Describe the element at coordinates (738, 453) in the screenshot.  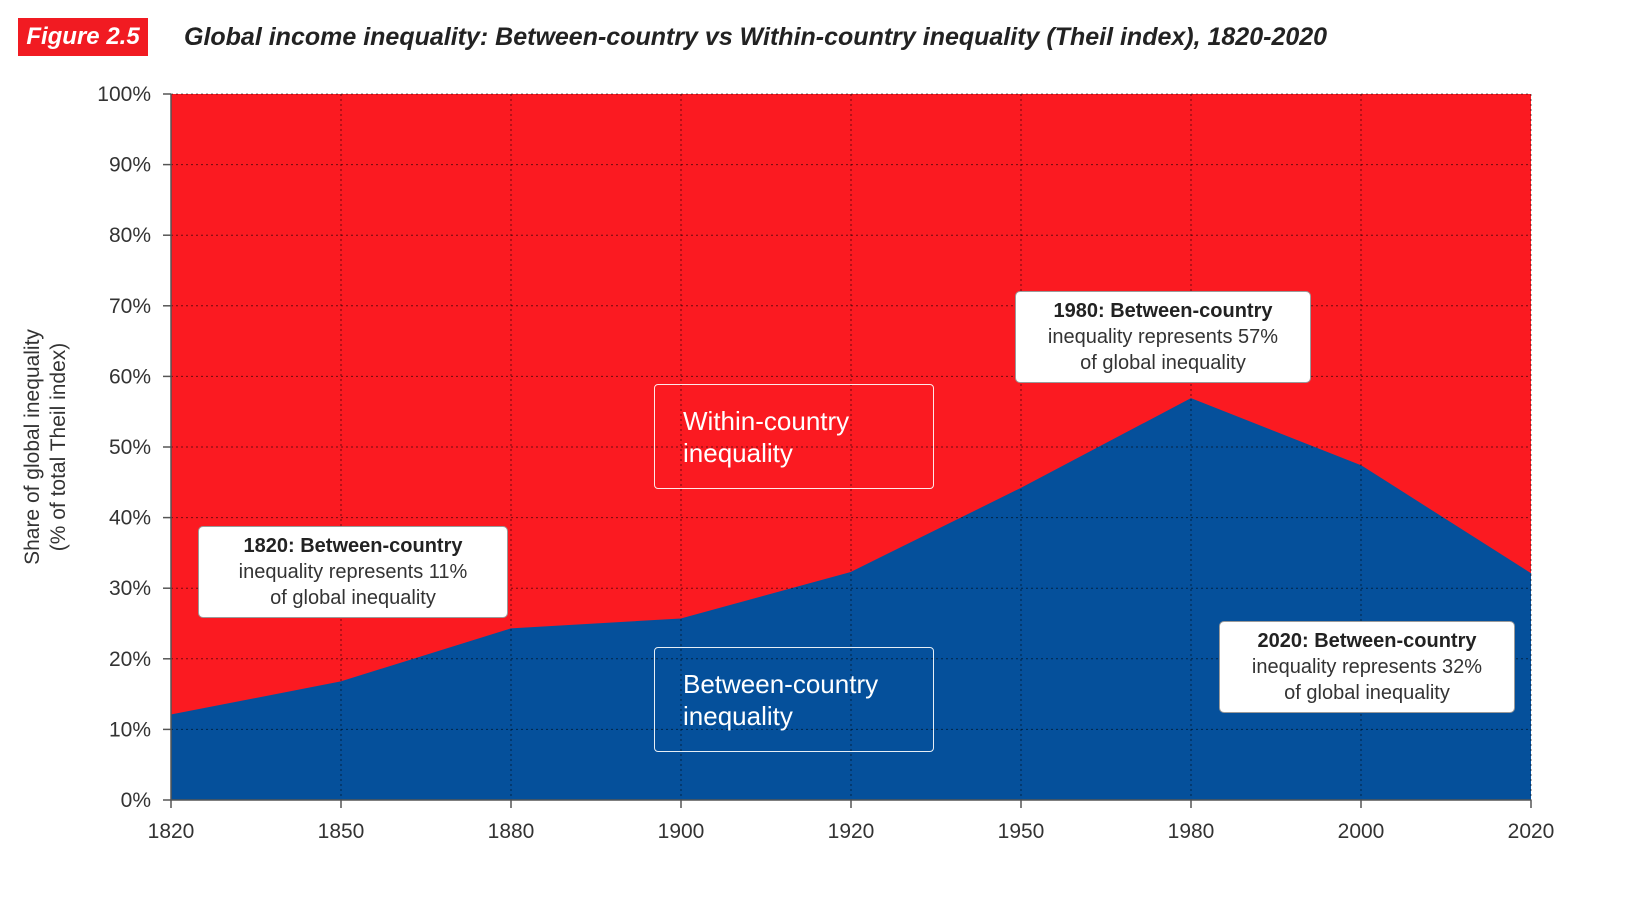
I see `within-label-line-2: inequality` at that location.